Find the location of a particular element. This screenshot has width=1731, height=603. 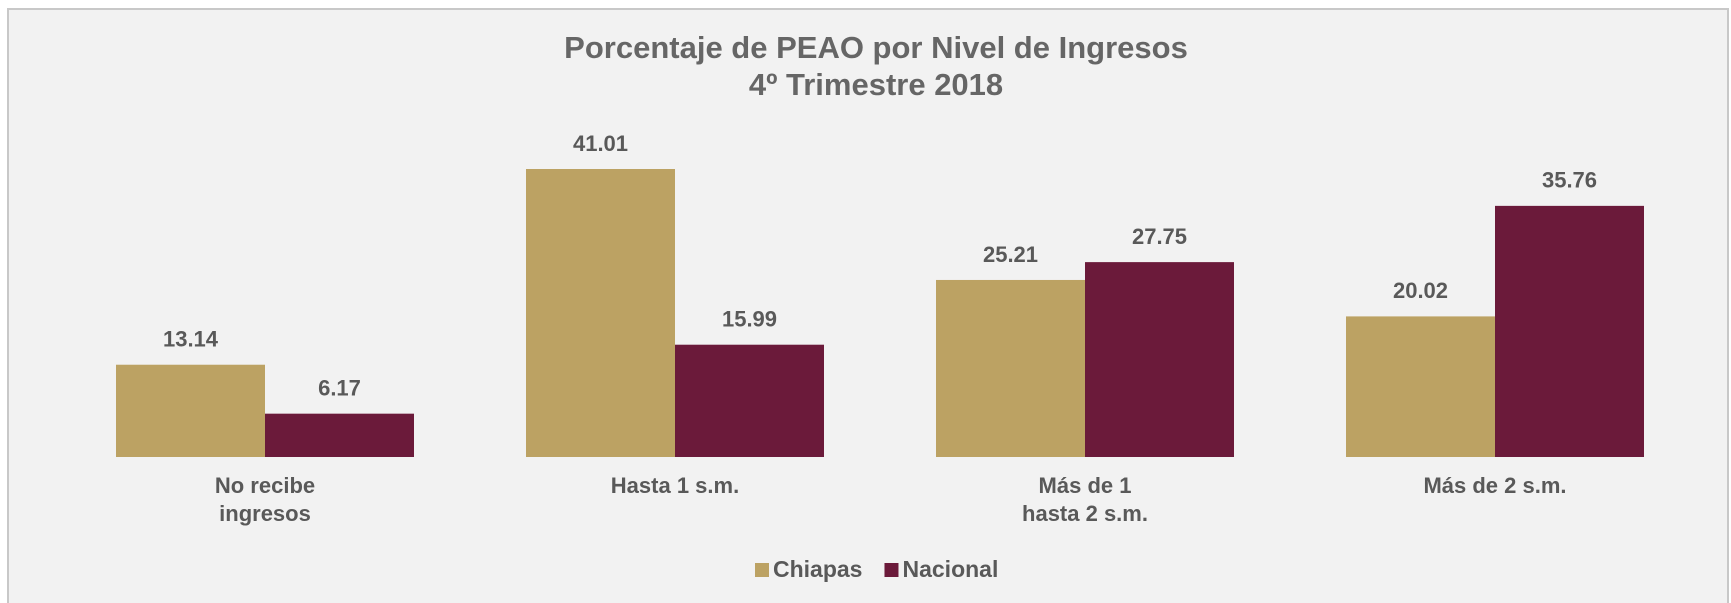

chart-subtitle: 4º Trimestre 2018 is located at coordinates (876, 84).